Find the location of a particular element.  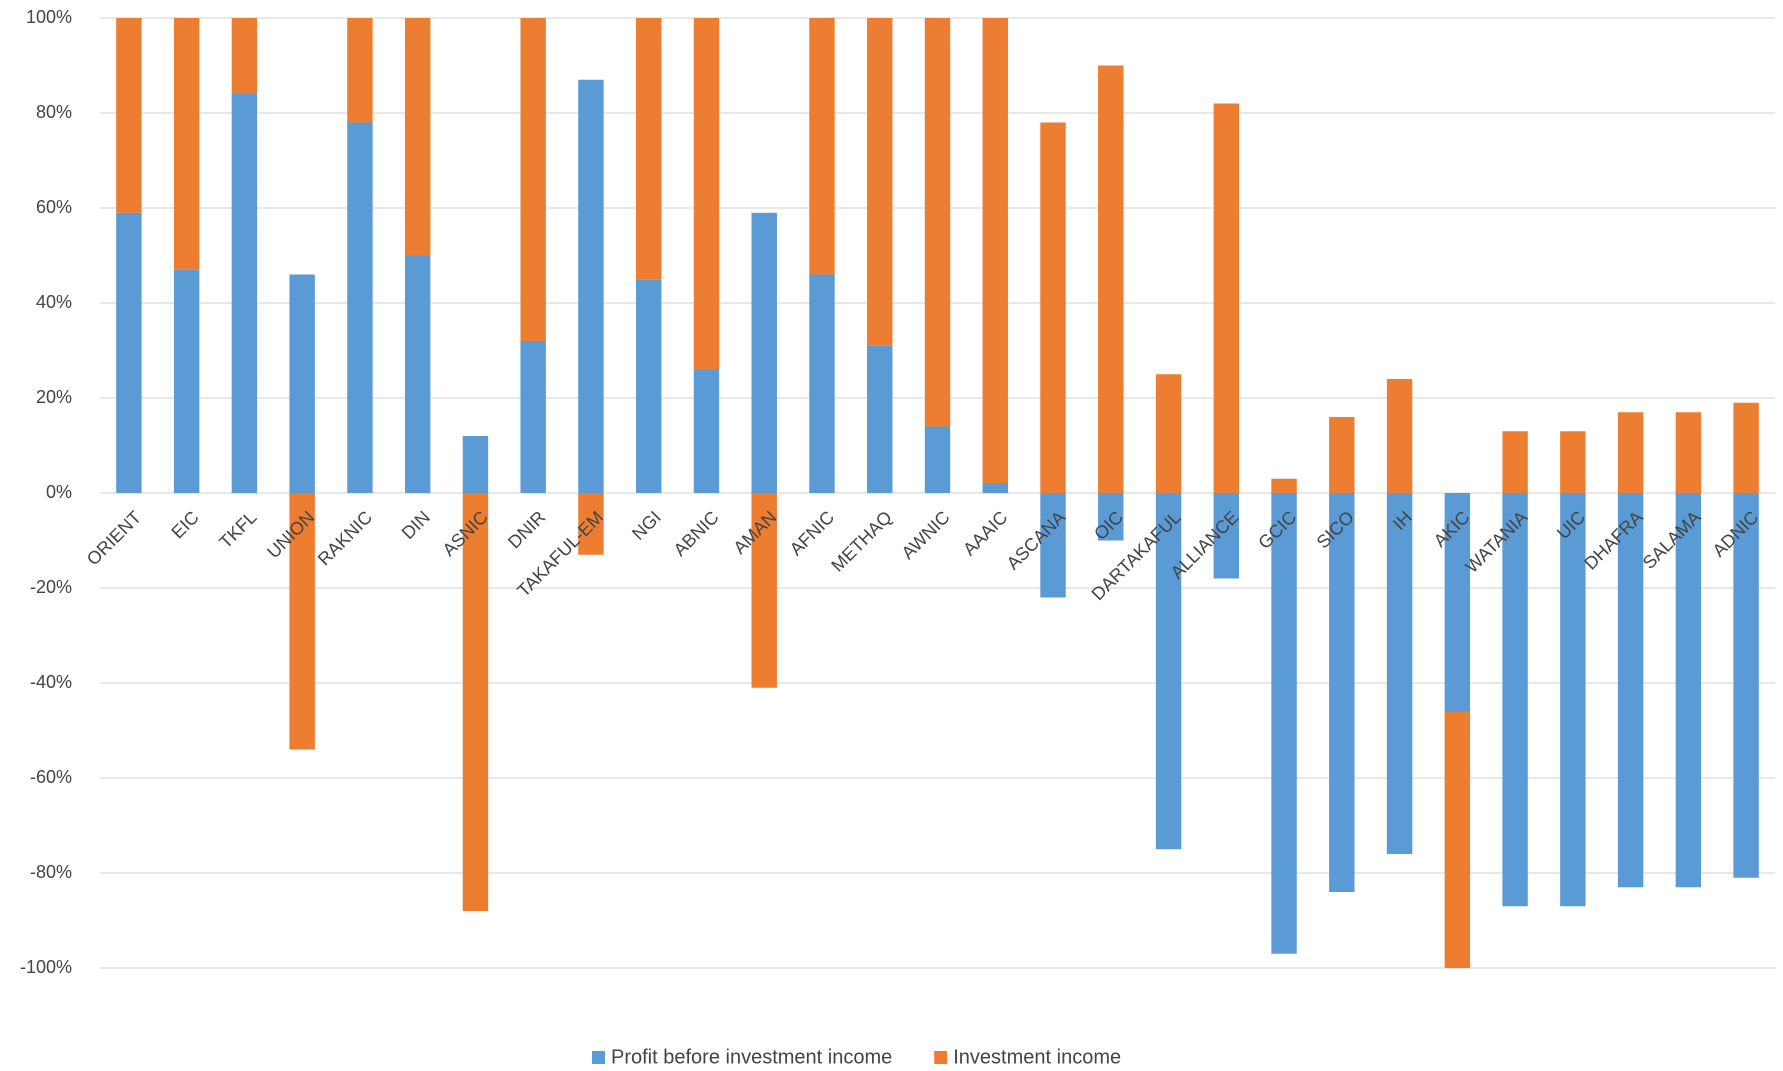

x-tick-label: AAAIC is located at coordinates (985, 533).